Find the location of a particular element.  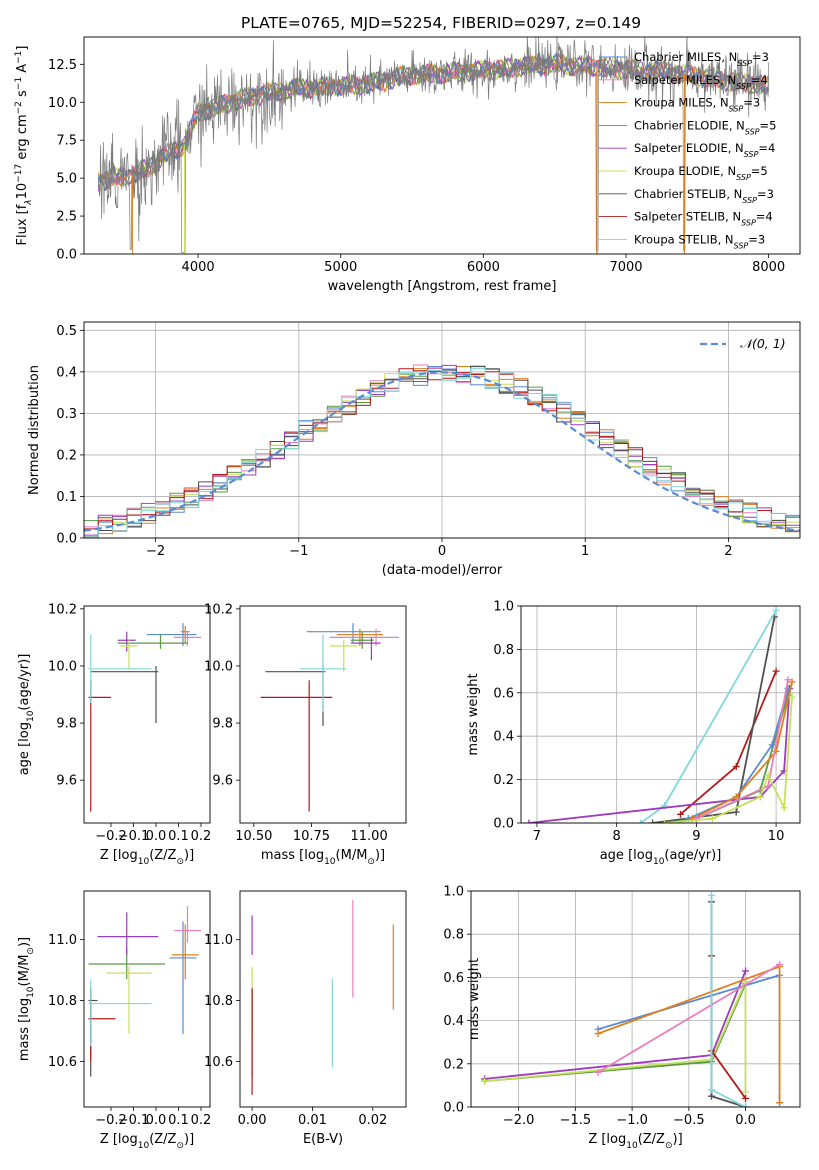

spectrum-ytick-label: 0.0 is located at coordinates (66, 255).